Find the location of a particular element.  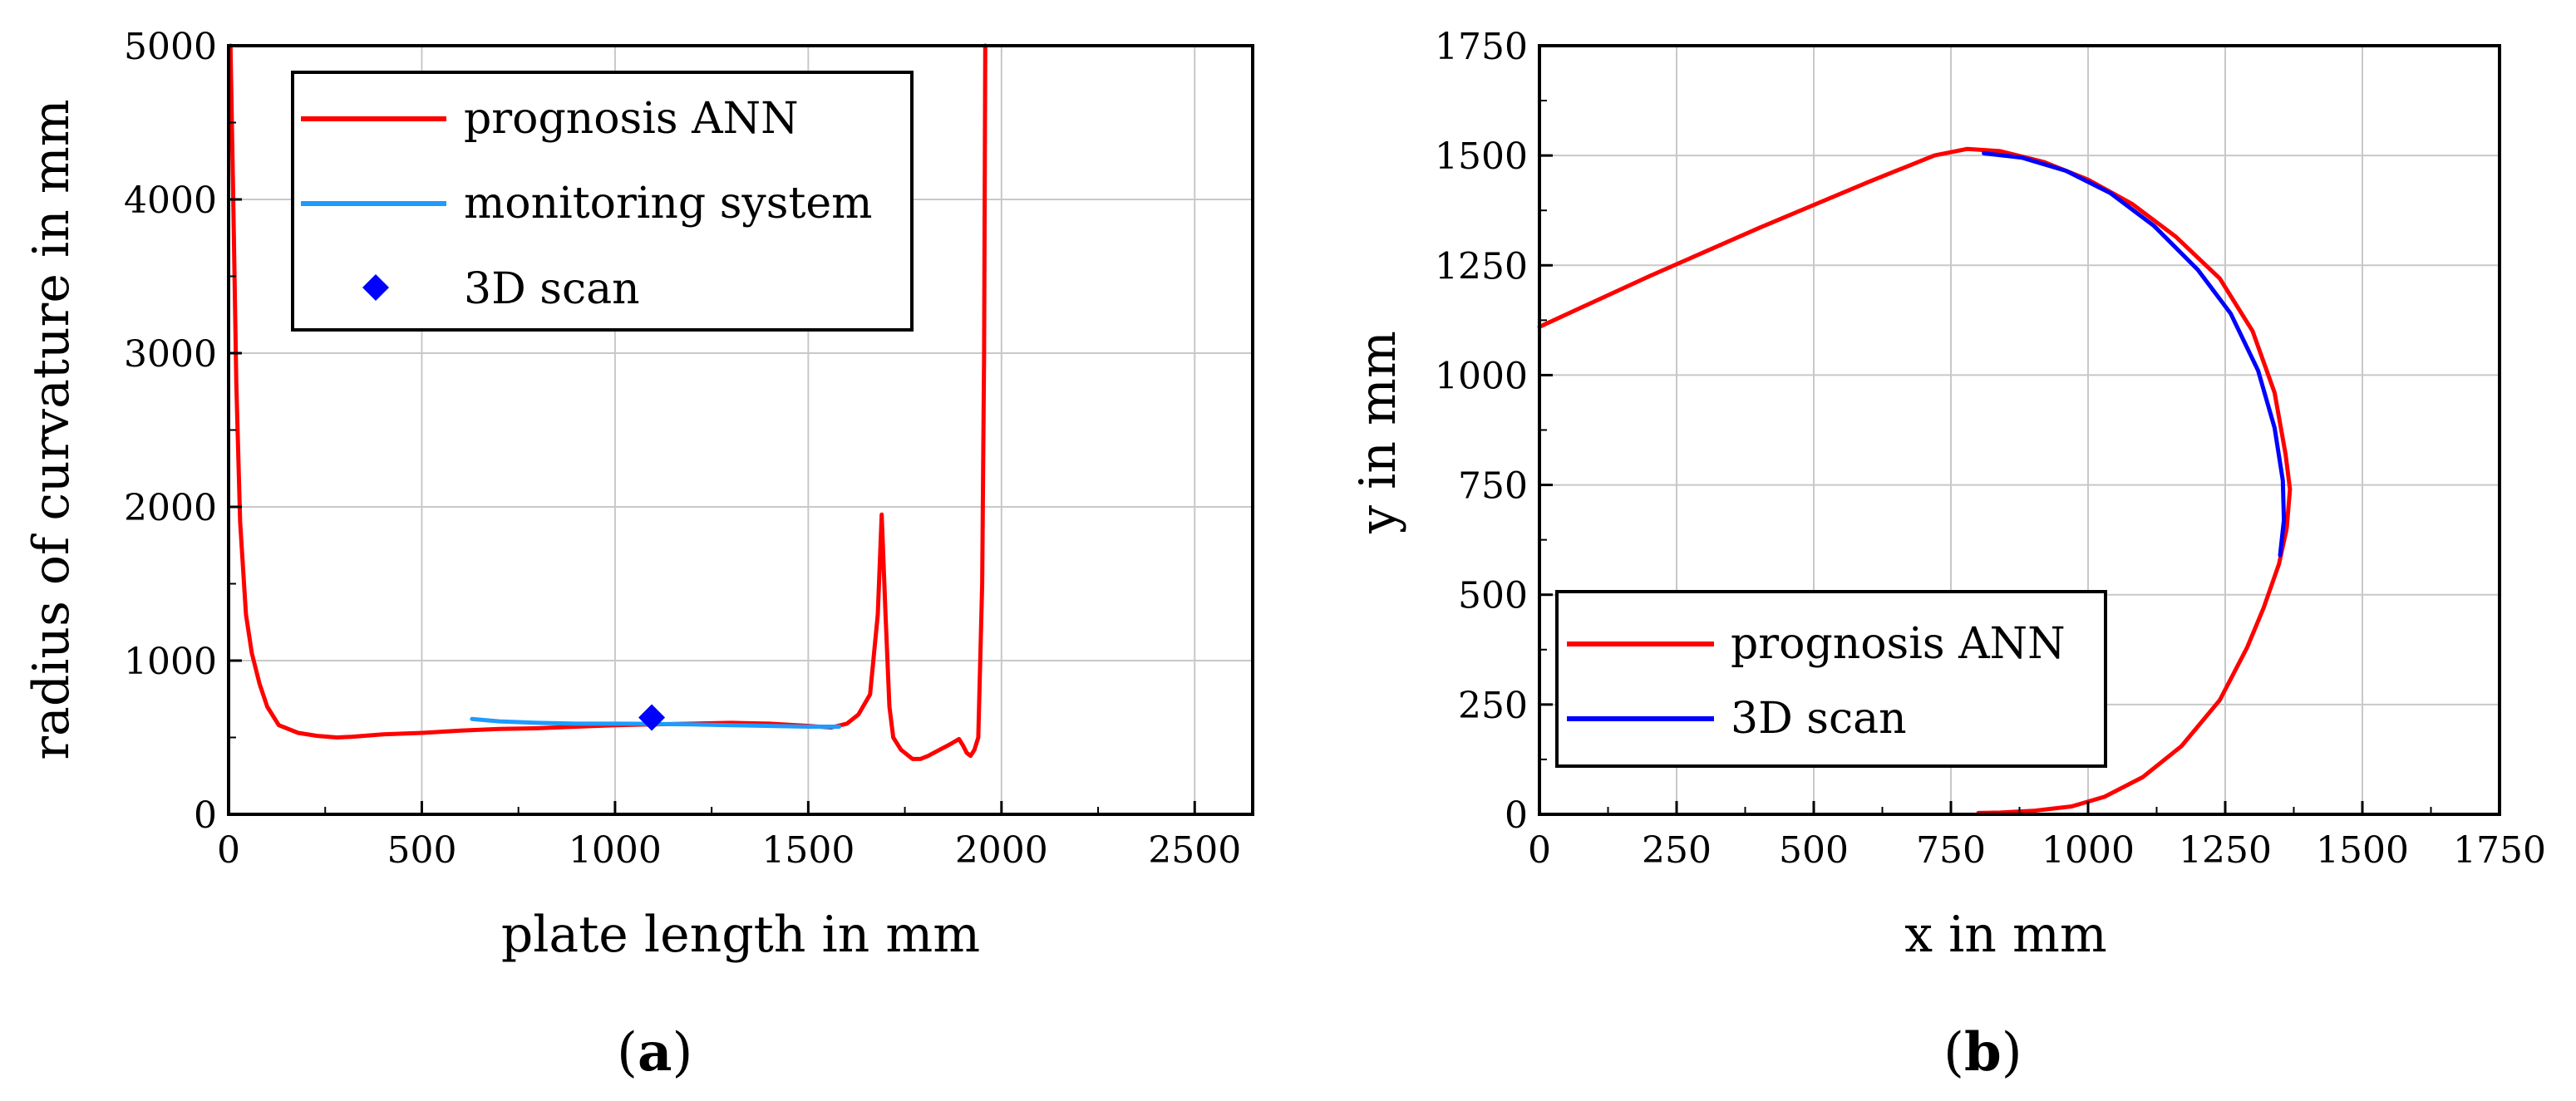

chart-a-y-tick-label: 4000 is located at coordinates (170, 200).